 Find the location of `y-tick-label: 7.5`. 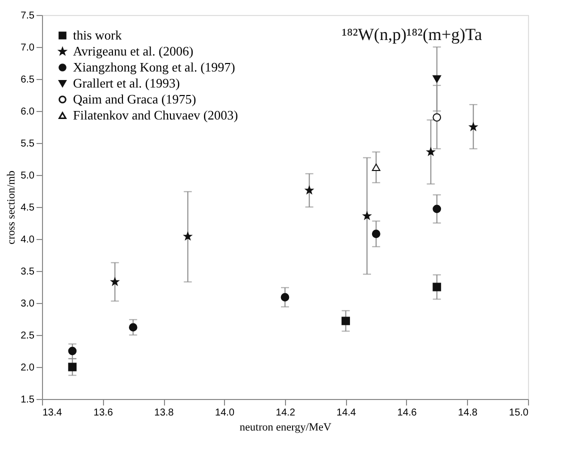

y-tick-label: 7.5 is located at coordinates (27, 16).